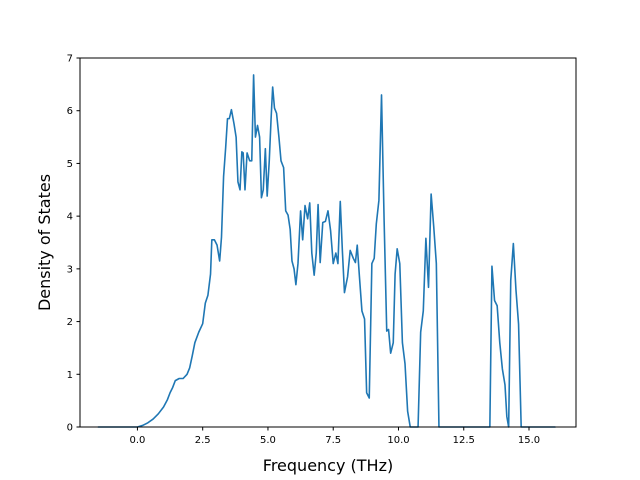 The height and width of the screenshot is (480, 640). I want to click on y-tick-label: 2, so click(70, 322).